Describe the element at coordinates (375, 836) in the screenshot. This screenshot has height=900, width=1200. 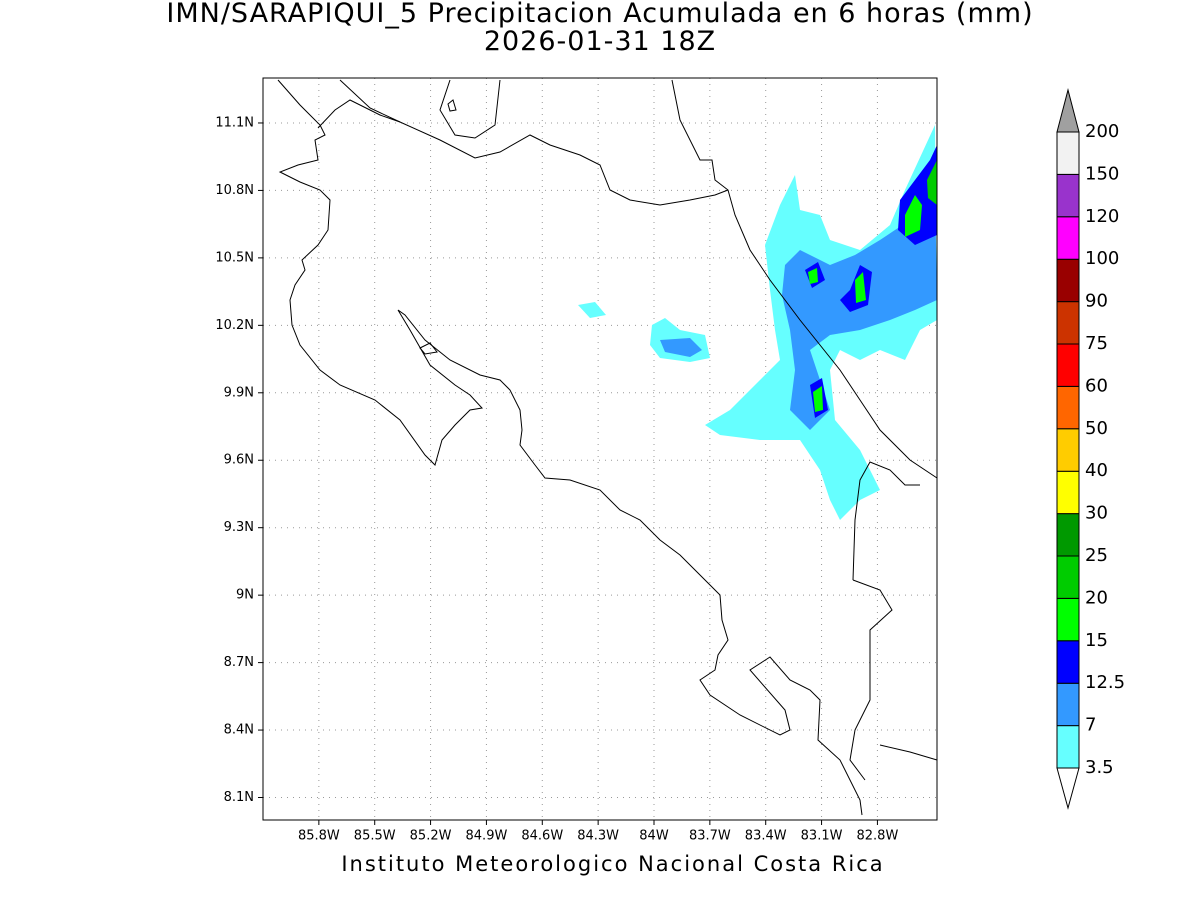
I see `x-tick-label: 85.5W` at that location.